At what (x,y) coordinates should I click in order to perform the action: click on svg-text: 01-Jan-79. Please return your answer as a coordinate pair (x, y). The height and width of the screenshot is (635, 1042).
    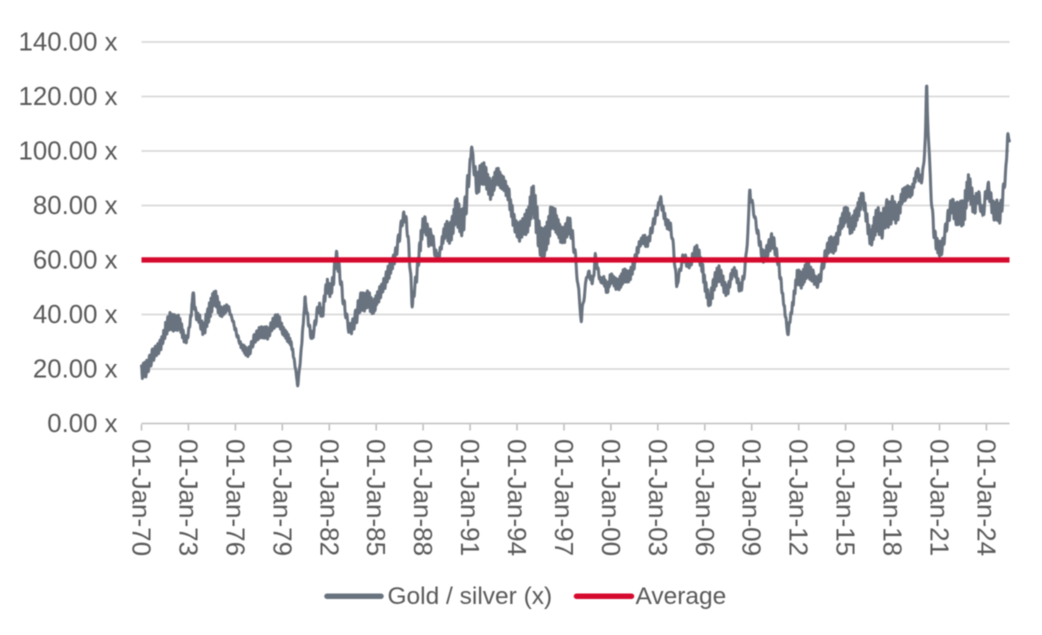
    Looking at the image, I should click on (282, 497).